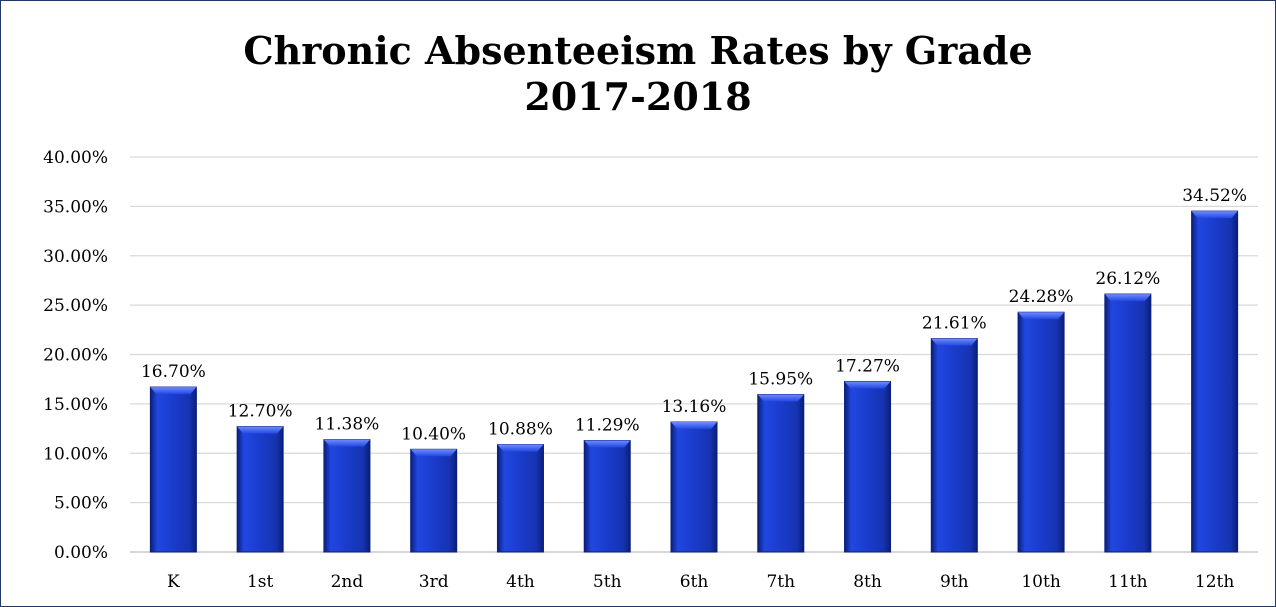  What do you see at coordinates (75, 207) in the screenshot?
I see `y-tick-label: 35.00%` at bounding box center [75, 207].